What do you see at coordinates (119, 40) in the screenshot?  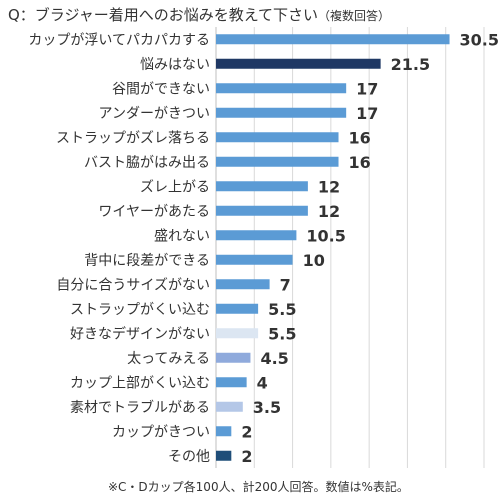 I see `category-label: カップが浮いてパカパカする` at bounding box center [119, 40].